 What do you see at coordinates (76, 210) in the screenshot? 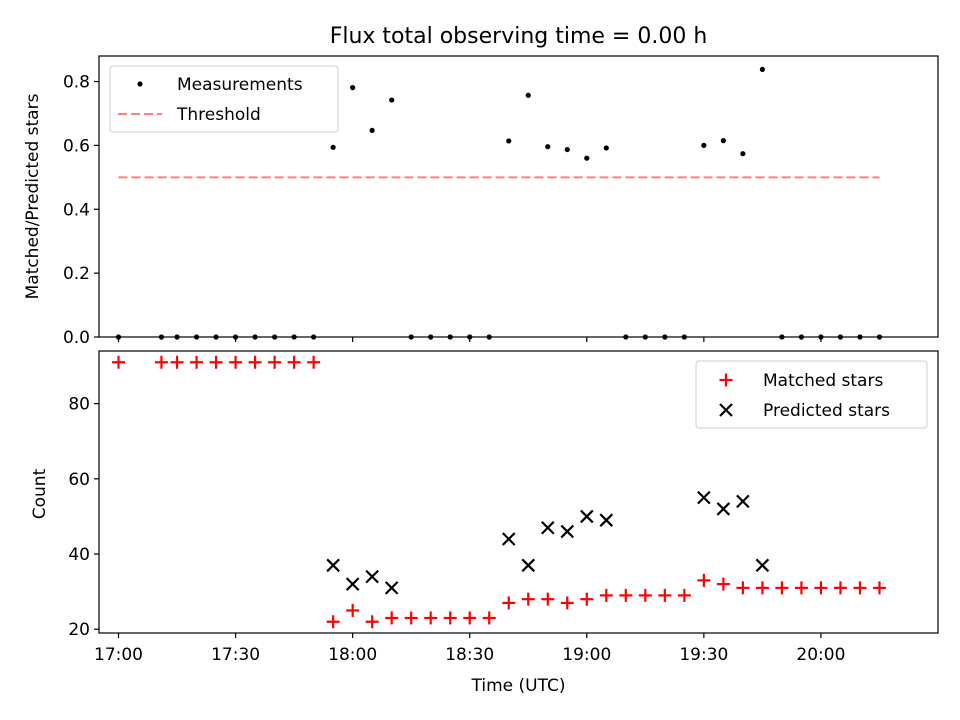
I see `top-y-tick-label: 0.4` at bounding box center [76, 210].